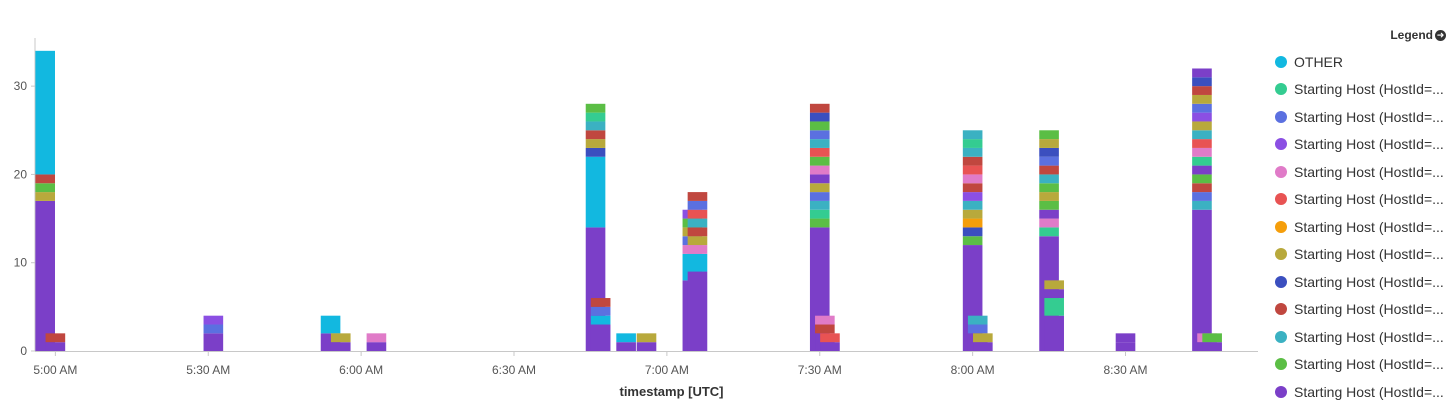 The image size is (1446, 403). I want to click on legend-header: Legend ➜, so click(1418, 35).